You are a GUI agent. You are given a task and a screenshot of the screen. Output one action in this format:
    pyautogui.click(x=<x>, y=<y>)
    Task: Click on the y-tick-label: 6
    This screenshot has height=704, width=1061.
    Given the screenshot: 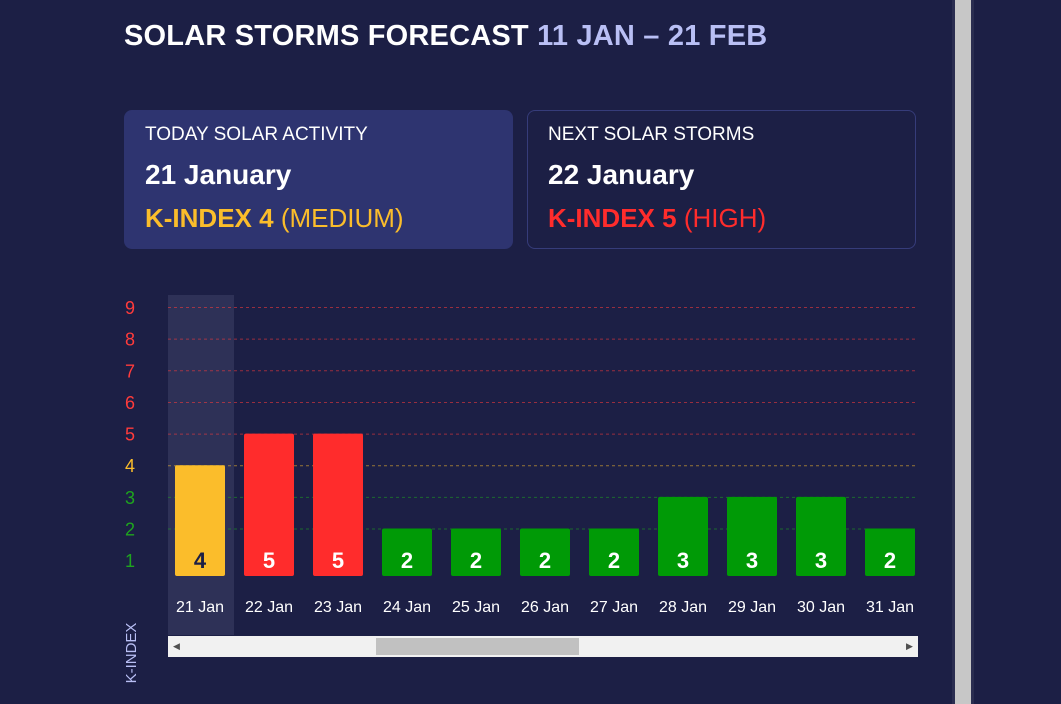 What is the action you would take?
    pyautogui.click(x=130, y=403)
    